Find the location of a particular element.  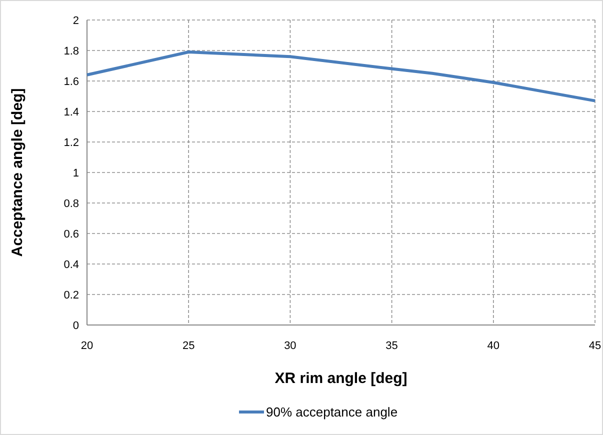

y-tick-label: 0.8 is located at coordinates (71, 204).